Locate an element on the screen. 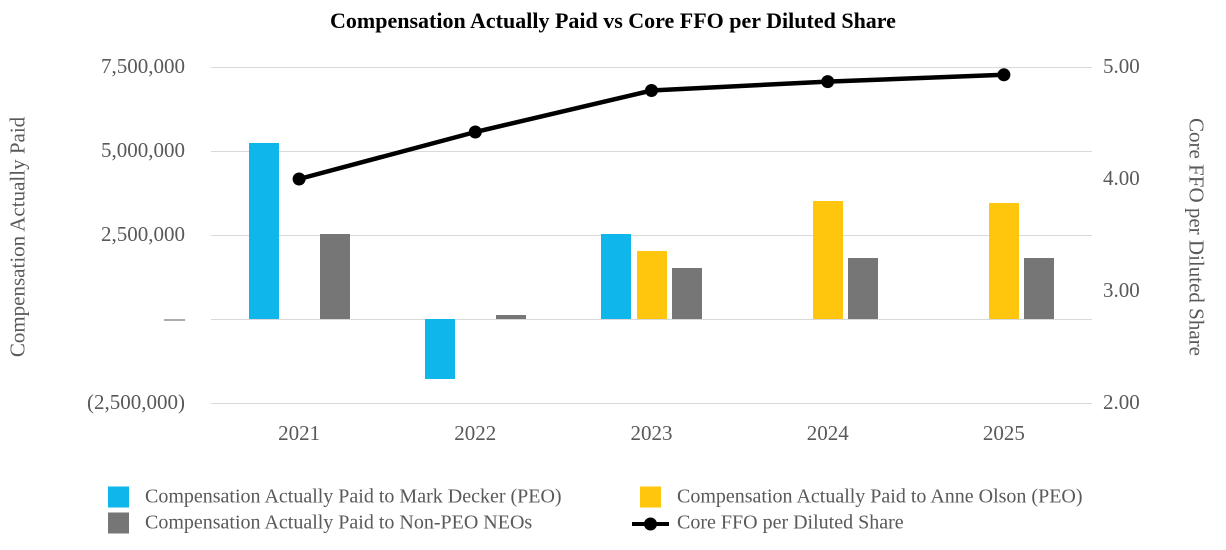  right-axis-tick-label: 3.00 is located at coordinates (1121, 290).